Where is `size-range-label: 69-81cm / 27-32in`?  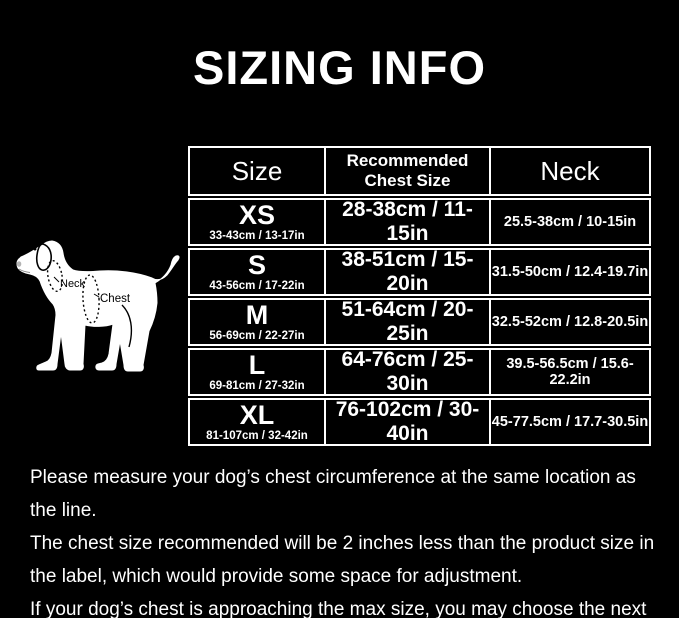
size-range-label: 69-81cm / 27-32in is located at coordinates (257, 386).